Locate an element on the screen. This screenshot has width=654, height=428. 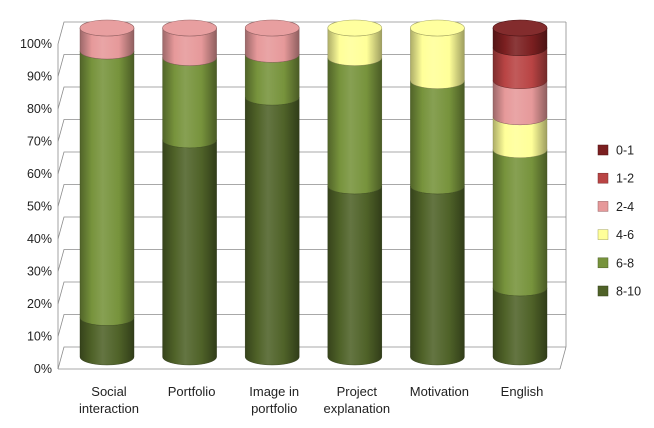
y-tick-label: 70% is located at coordinates (39, 142).